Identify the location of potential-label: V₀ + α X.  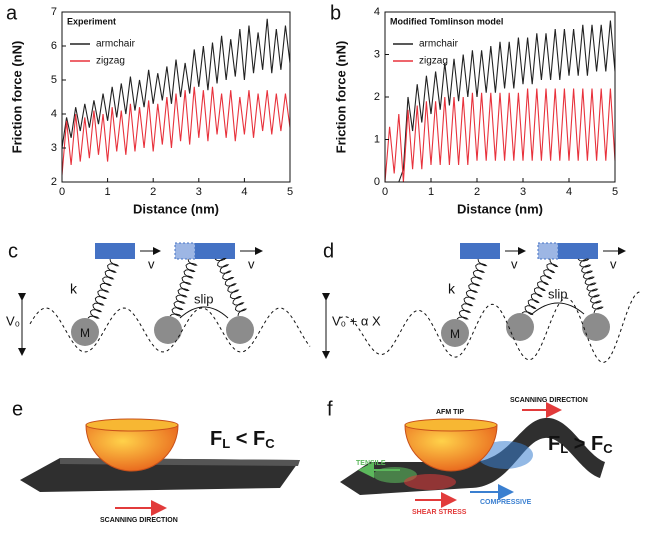
(356, 320).